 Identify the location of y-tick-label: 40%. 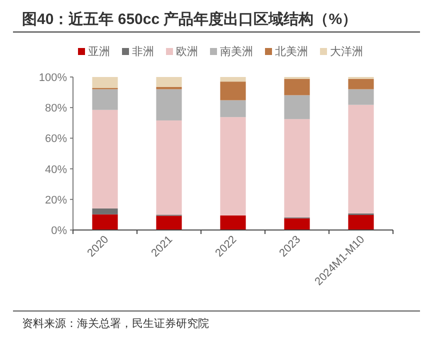
(56, 170).